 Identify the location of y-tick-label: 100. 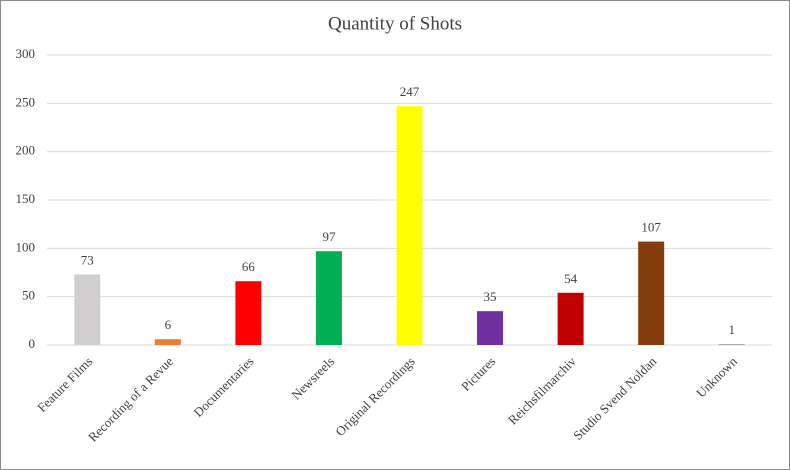
(26, 246).